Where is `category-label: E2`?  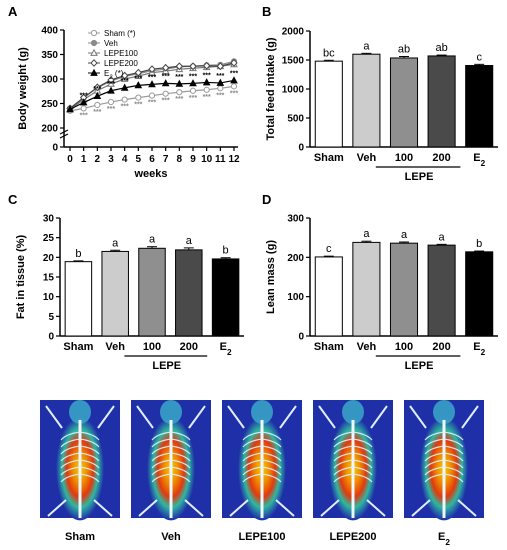 category-label: E2 is located at coordinates (226, 349).